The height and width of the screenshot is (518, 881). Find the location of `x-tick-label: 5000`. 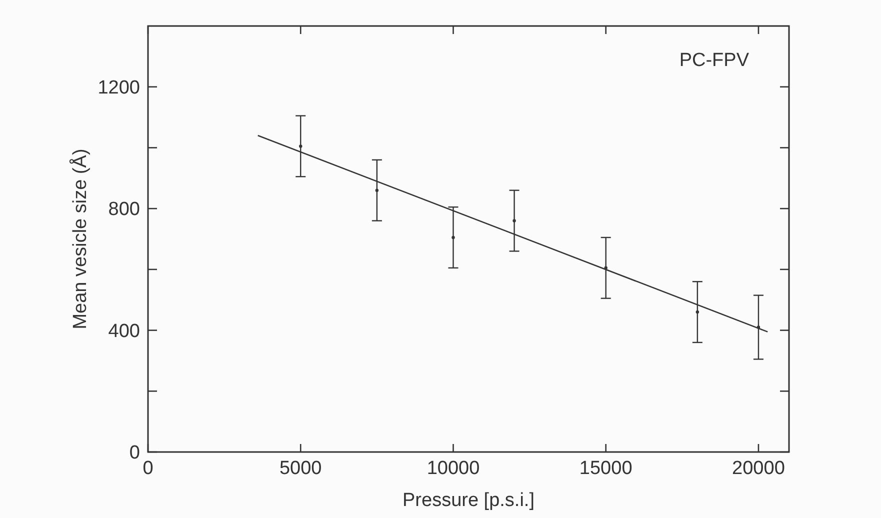

x-tick-label: 5000 is located at coordinates (300, 468).